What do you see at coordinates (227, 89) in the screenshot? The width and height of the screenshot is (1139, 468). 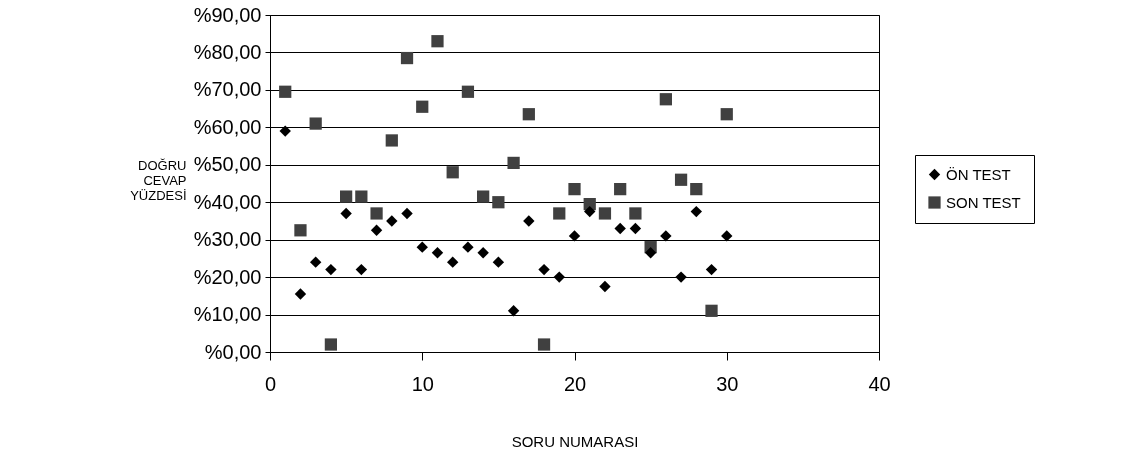 I see `y-tick-label: %70,00` at bounding box center [227, 89].